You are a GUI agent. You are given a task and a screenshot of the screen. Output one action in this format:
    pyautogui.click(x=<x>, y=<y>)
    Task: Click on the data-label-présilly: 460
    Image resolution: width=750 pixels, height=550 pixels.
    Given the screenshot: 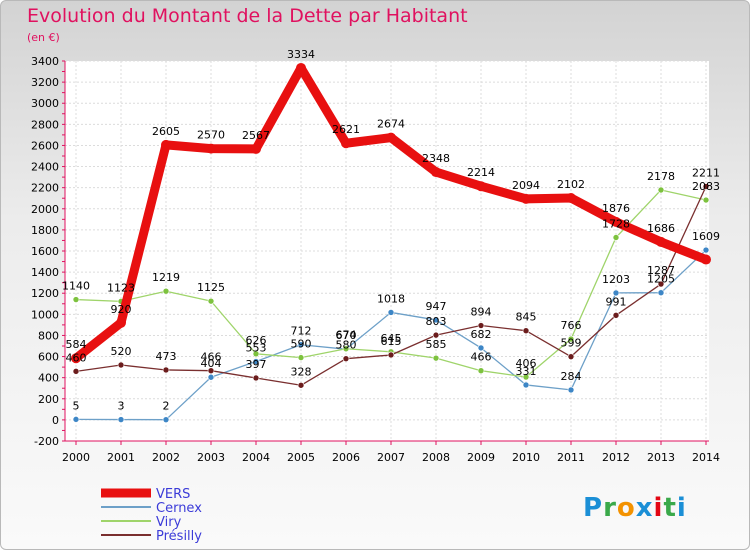 What is the action you would take?
    pyautogui.click(x=76, y=357)
    